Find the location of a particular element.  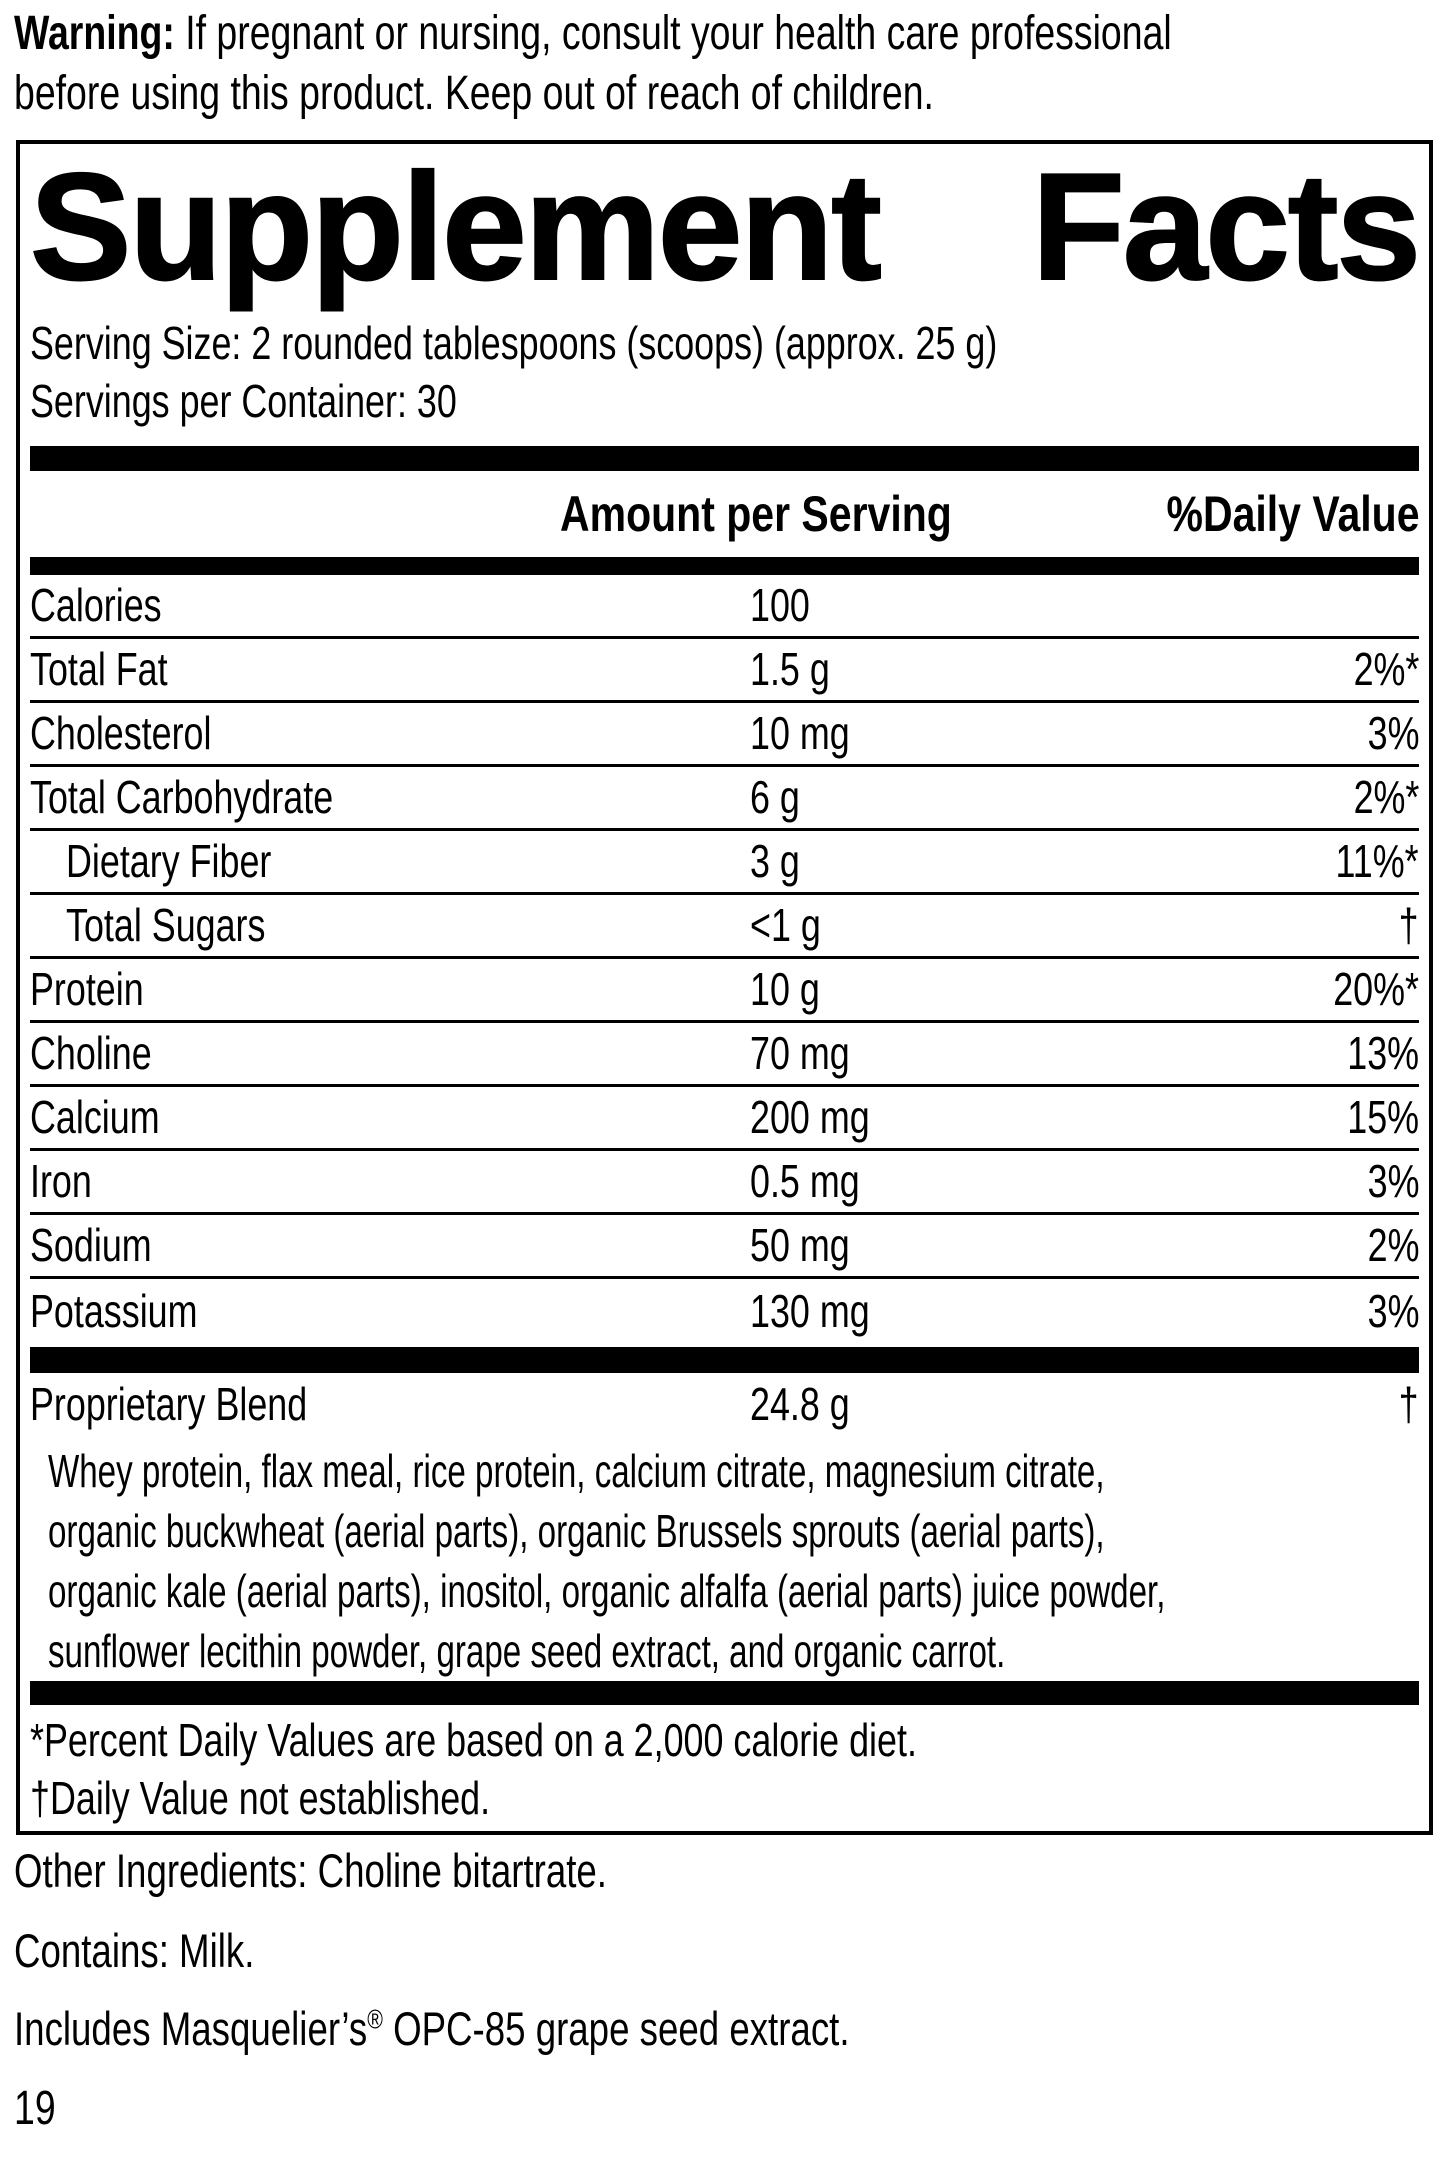

nutrient-daily-value-cell: 13% is located at coordinates (1373, 1053).